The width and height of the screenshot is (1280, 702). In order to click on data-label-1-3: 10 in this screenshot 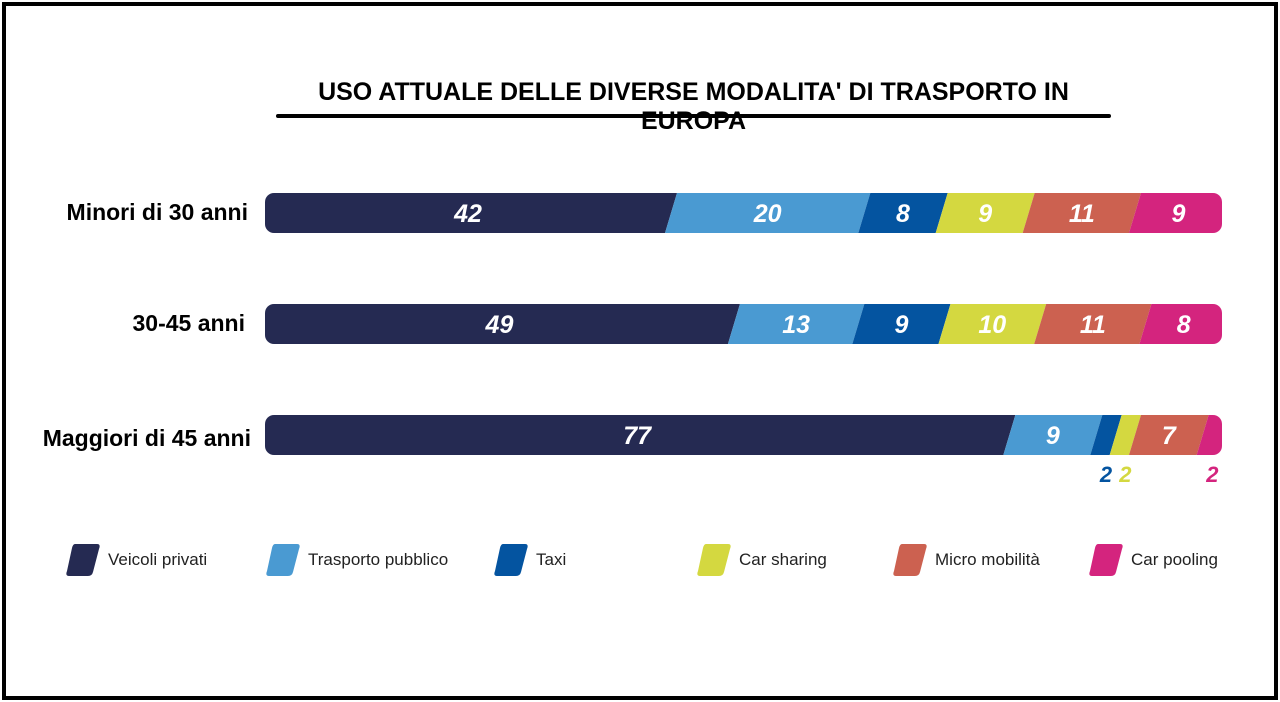, I will do `click(992, 325)`.